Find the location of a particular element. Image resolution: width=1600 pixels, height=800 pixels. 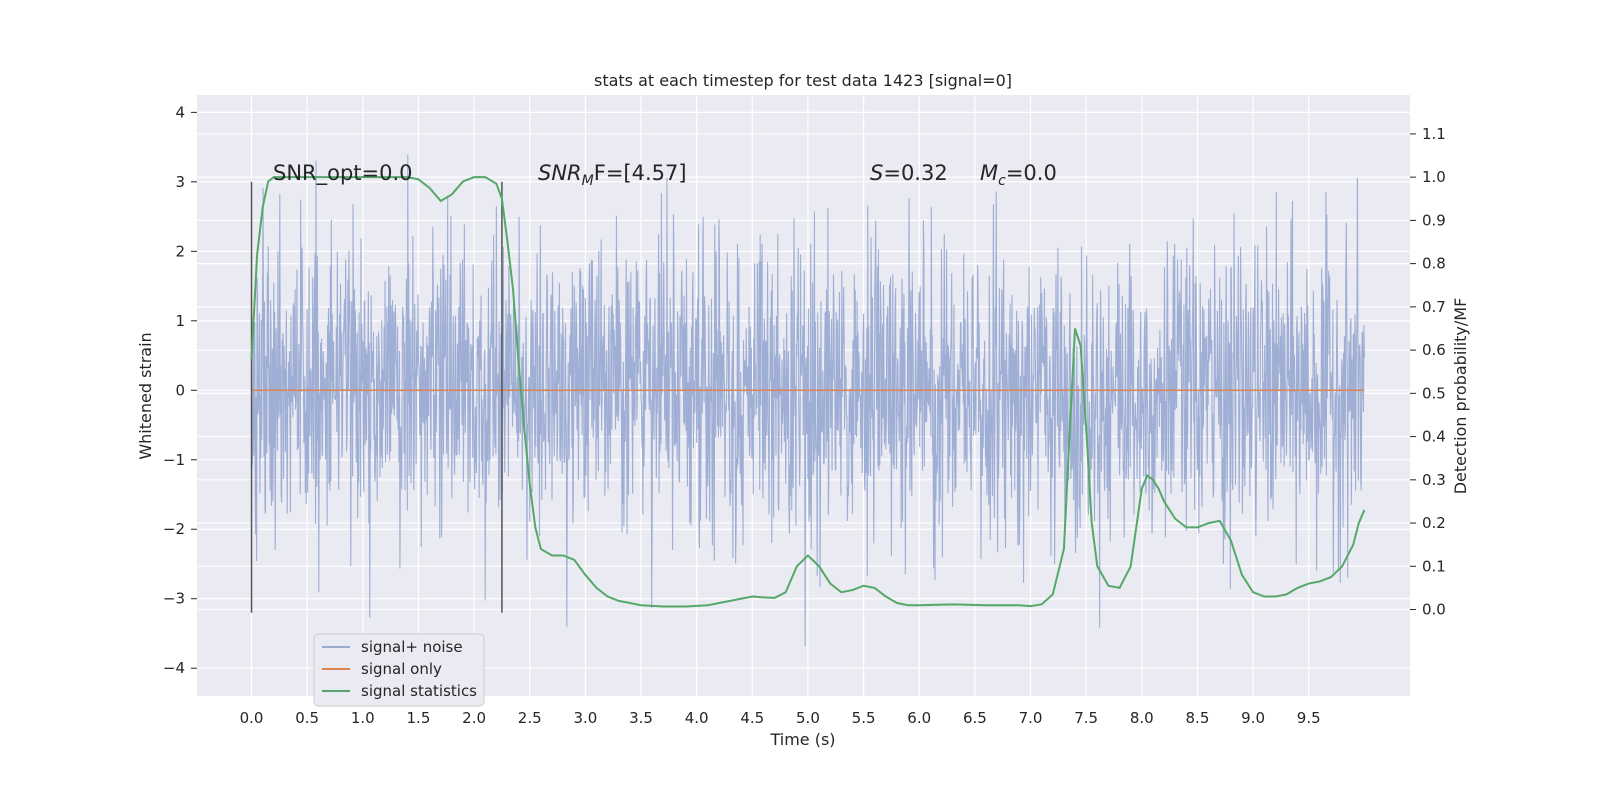

y-left-tick-label: 0 is located at coordinates (180, 390).